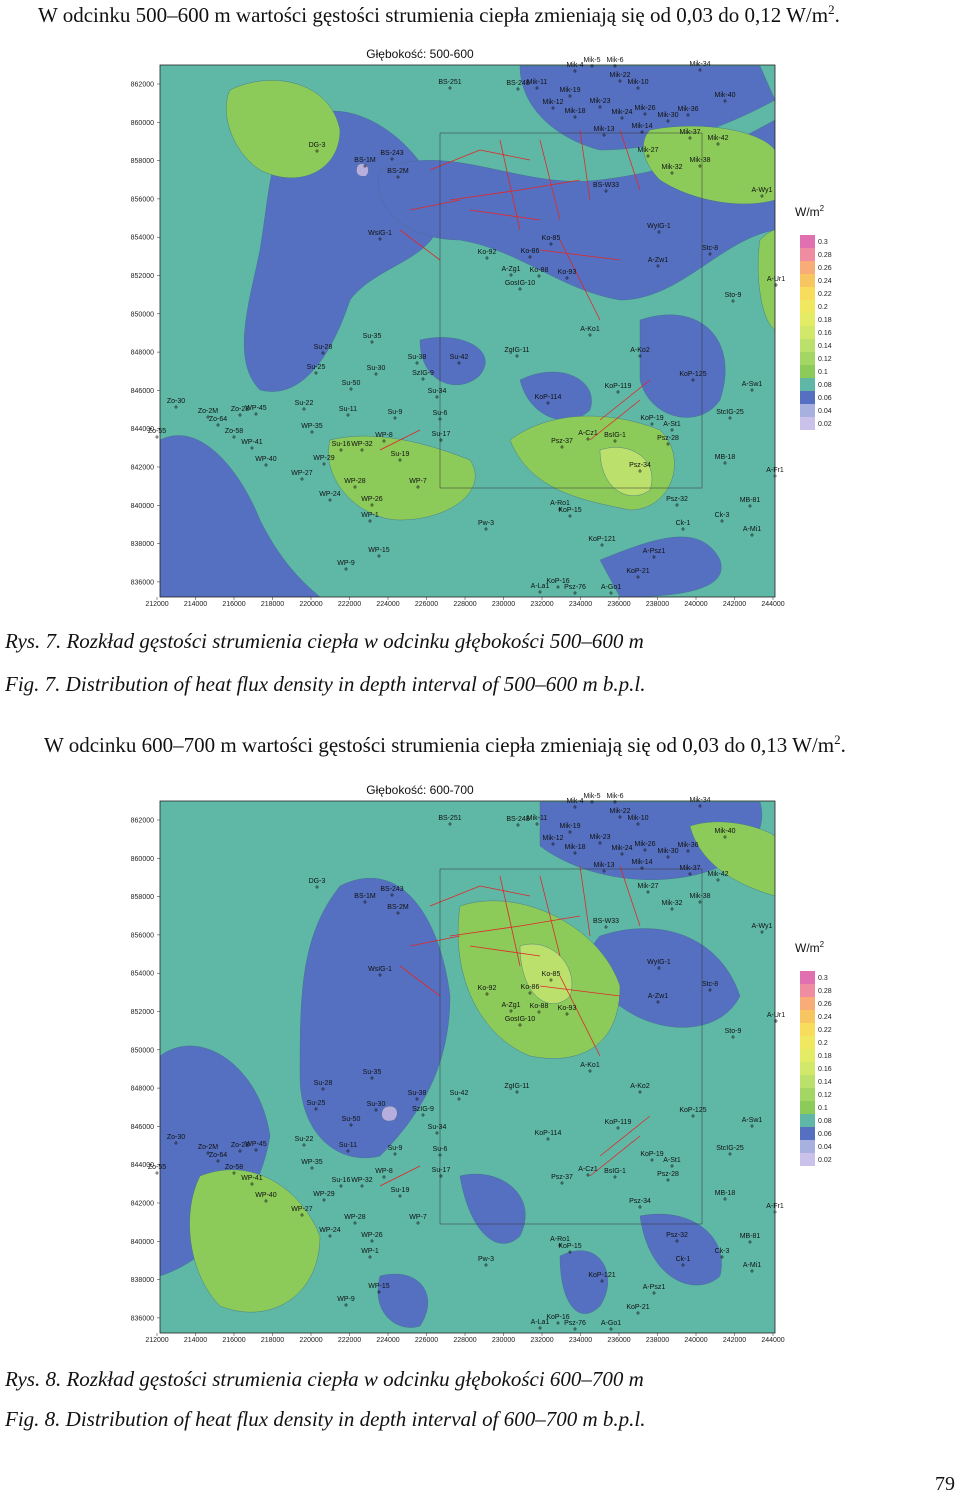 This screenshot has height=1499, width=960. Describe the element at coordinates (487, 252) in the screenshot. I see `well-label: Ko-92` at that location.